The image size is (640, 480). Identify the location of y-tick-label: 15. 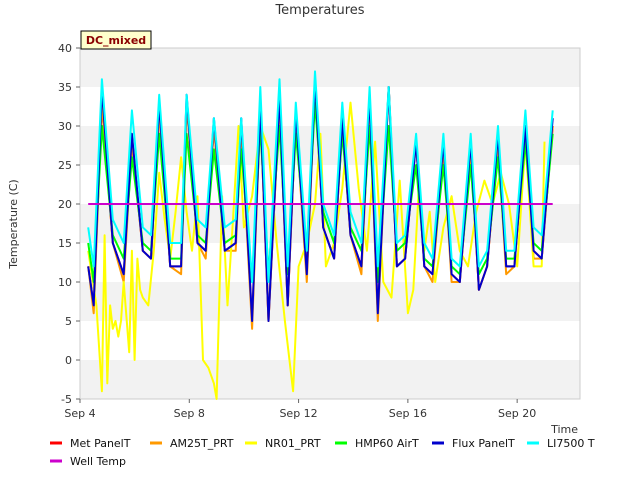
(65, 243).